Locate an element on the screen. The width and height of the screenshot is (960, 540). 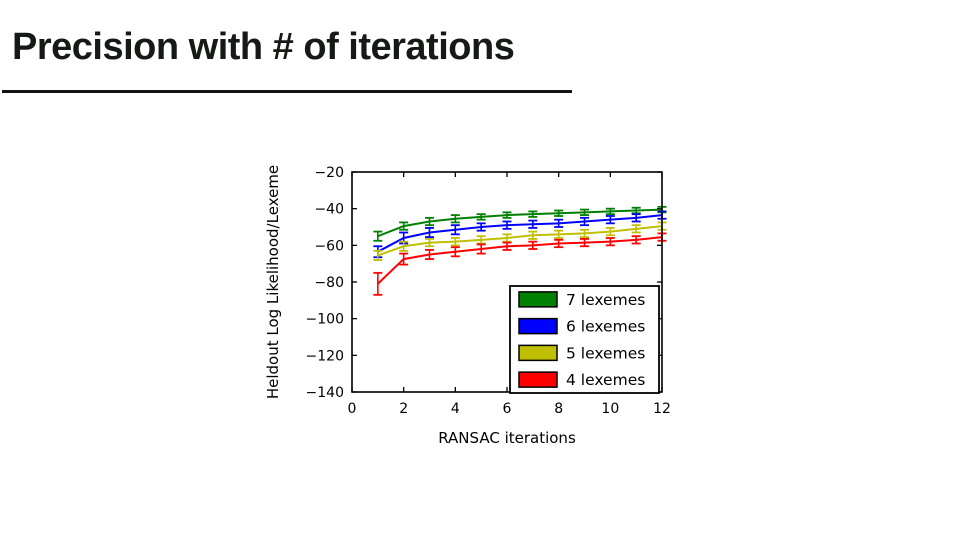
legend-swatch-5-lexemes is located at coordinates (538, 353).